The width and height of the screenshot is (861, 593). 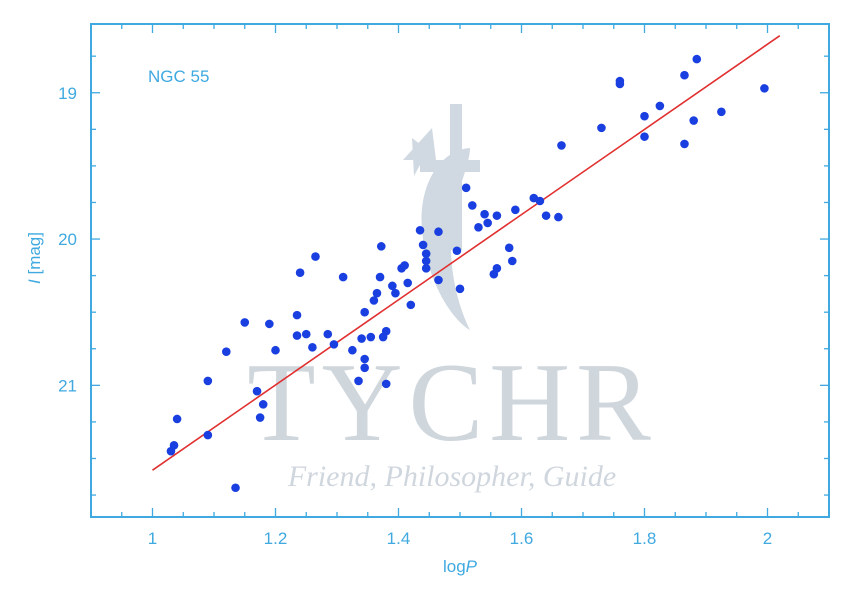 What do you see at coordinates (399, 538) in the screenshot?
I see `x-tick-label: 1.4` at bounding box center [399, 538].